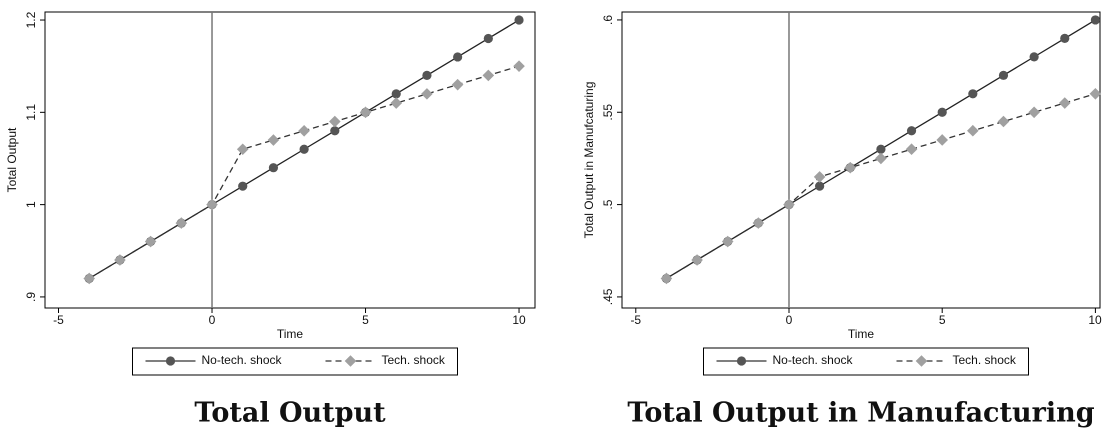  Describe the element at coordinates (608, 296) in the screenshot. I see `y-tick-label: .45` at that location.